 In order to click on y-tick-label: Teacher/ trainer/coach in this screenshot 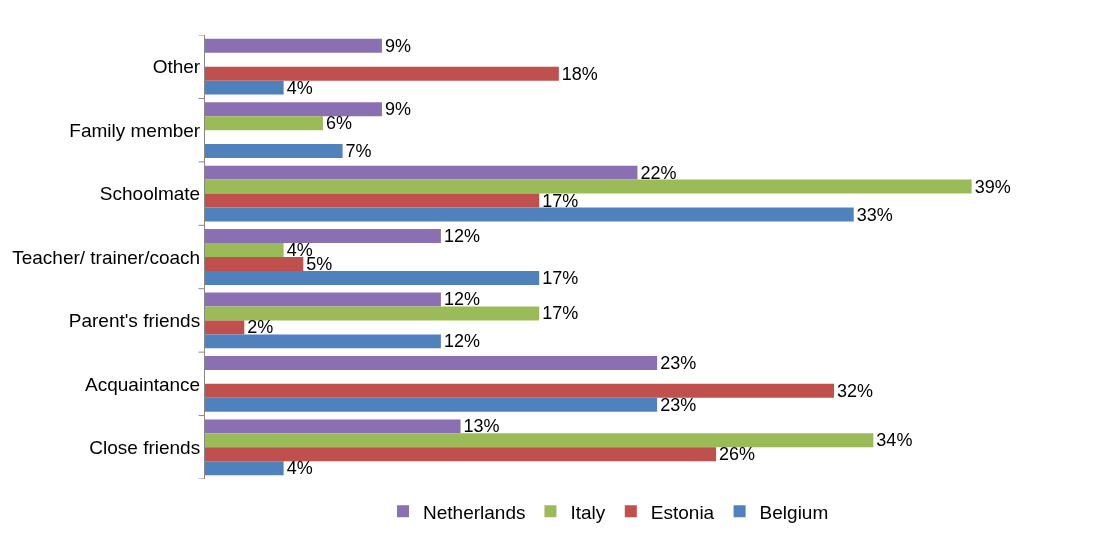, I will do `click(106, 257)`.